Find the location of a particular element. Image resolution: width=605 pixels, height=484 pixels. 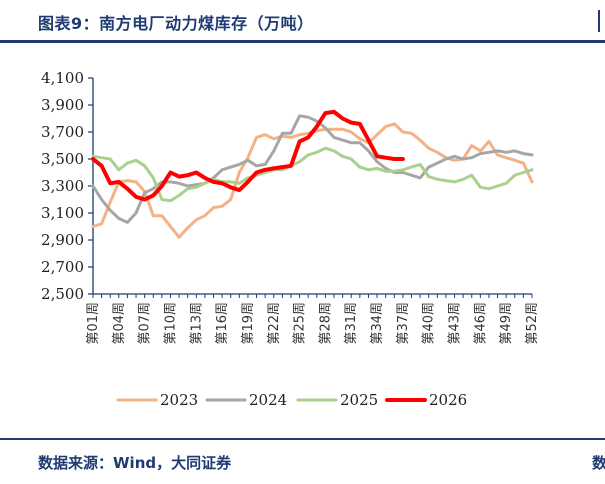

x-tick-label: 第31周 is located at coordinates (351, 323).